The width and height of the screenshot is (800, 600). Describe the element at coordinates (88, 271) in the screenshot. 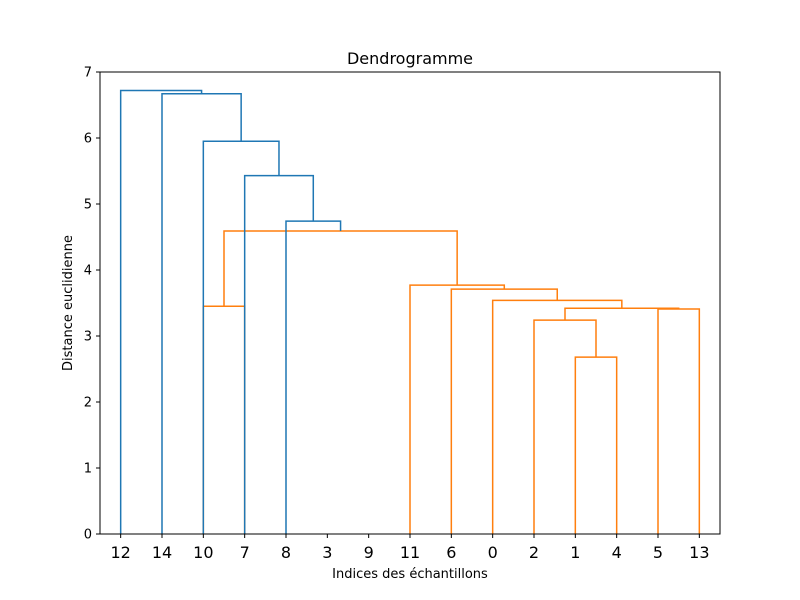

I see `y-tick-label: 4` at that location.